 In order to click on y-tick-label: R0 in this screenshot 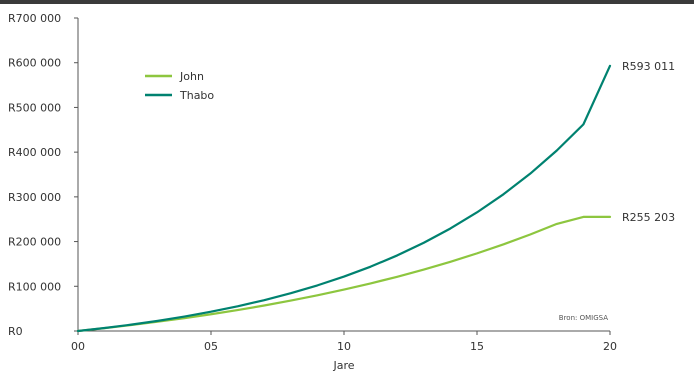, I will do `click(15, 331)`.